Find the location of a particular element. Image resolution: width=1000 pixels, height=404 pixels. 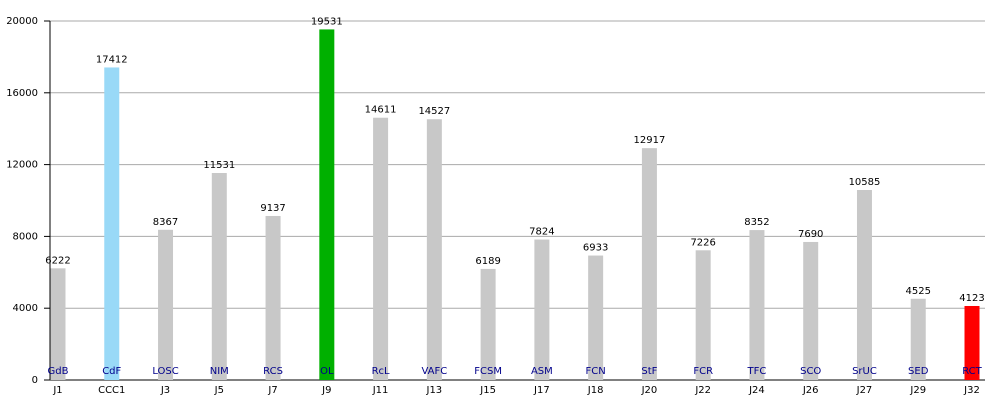

y-tick-label: 20000 is located at coordinates (22, 21).